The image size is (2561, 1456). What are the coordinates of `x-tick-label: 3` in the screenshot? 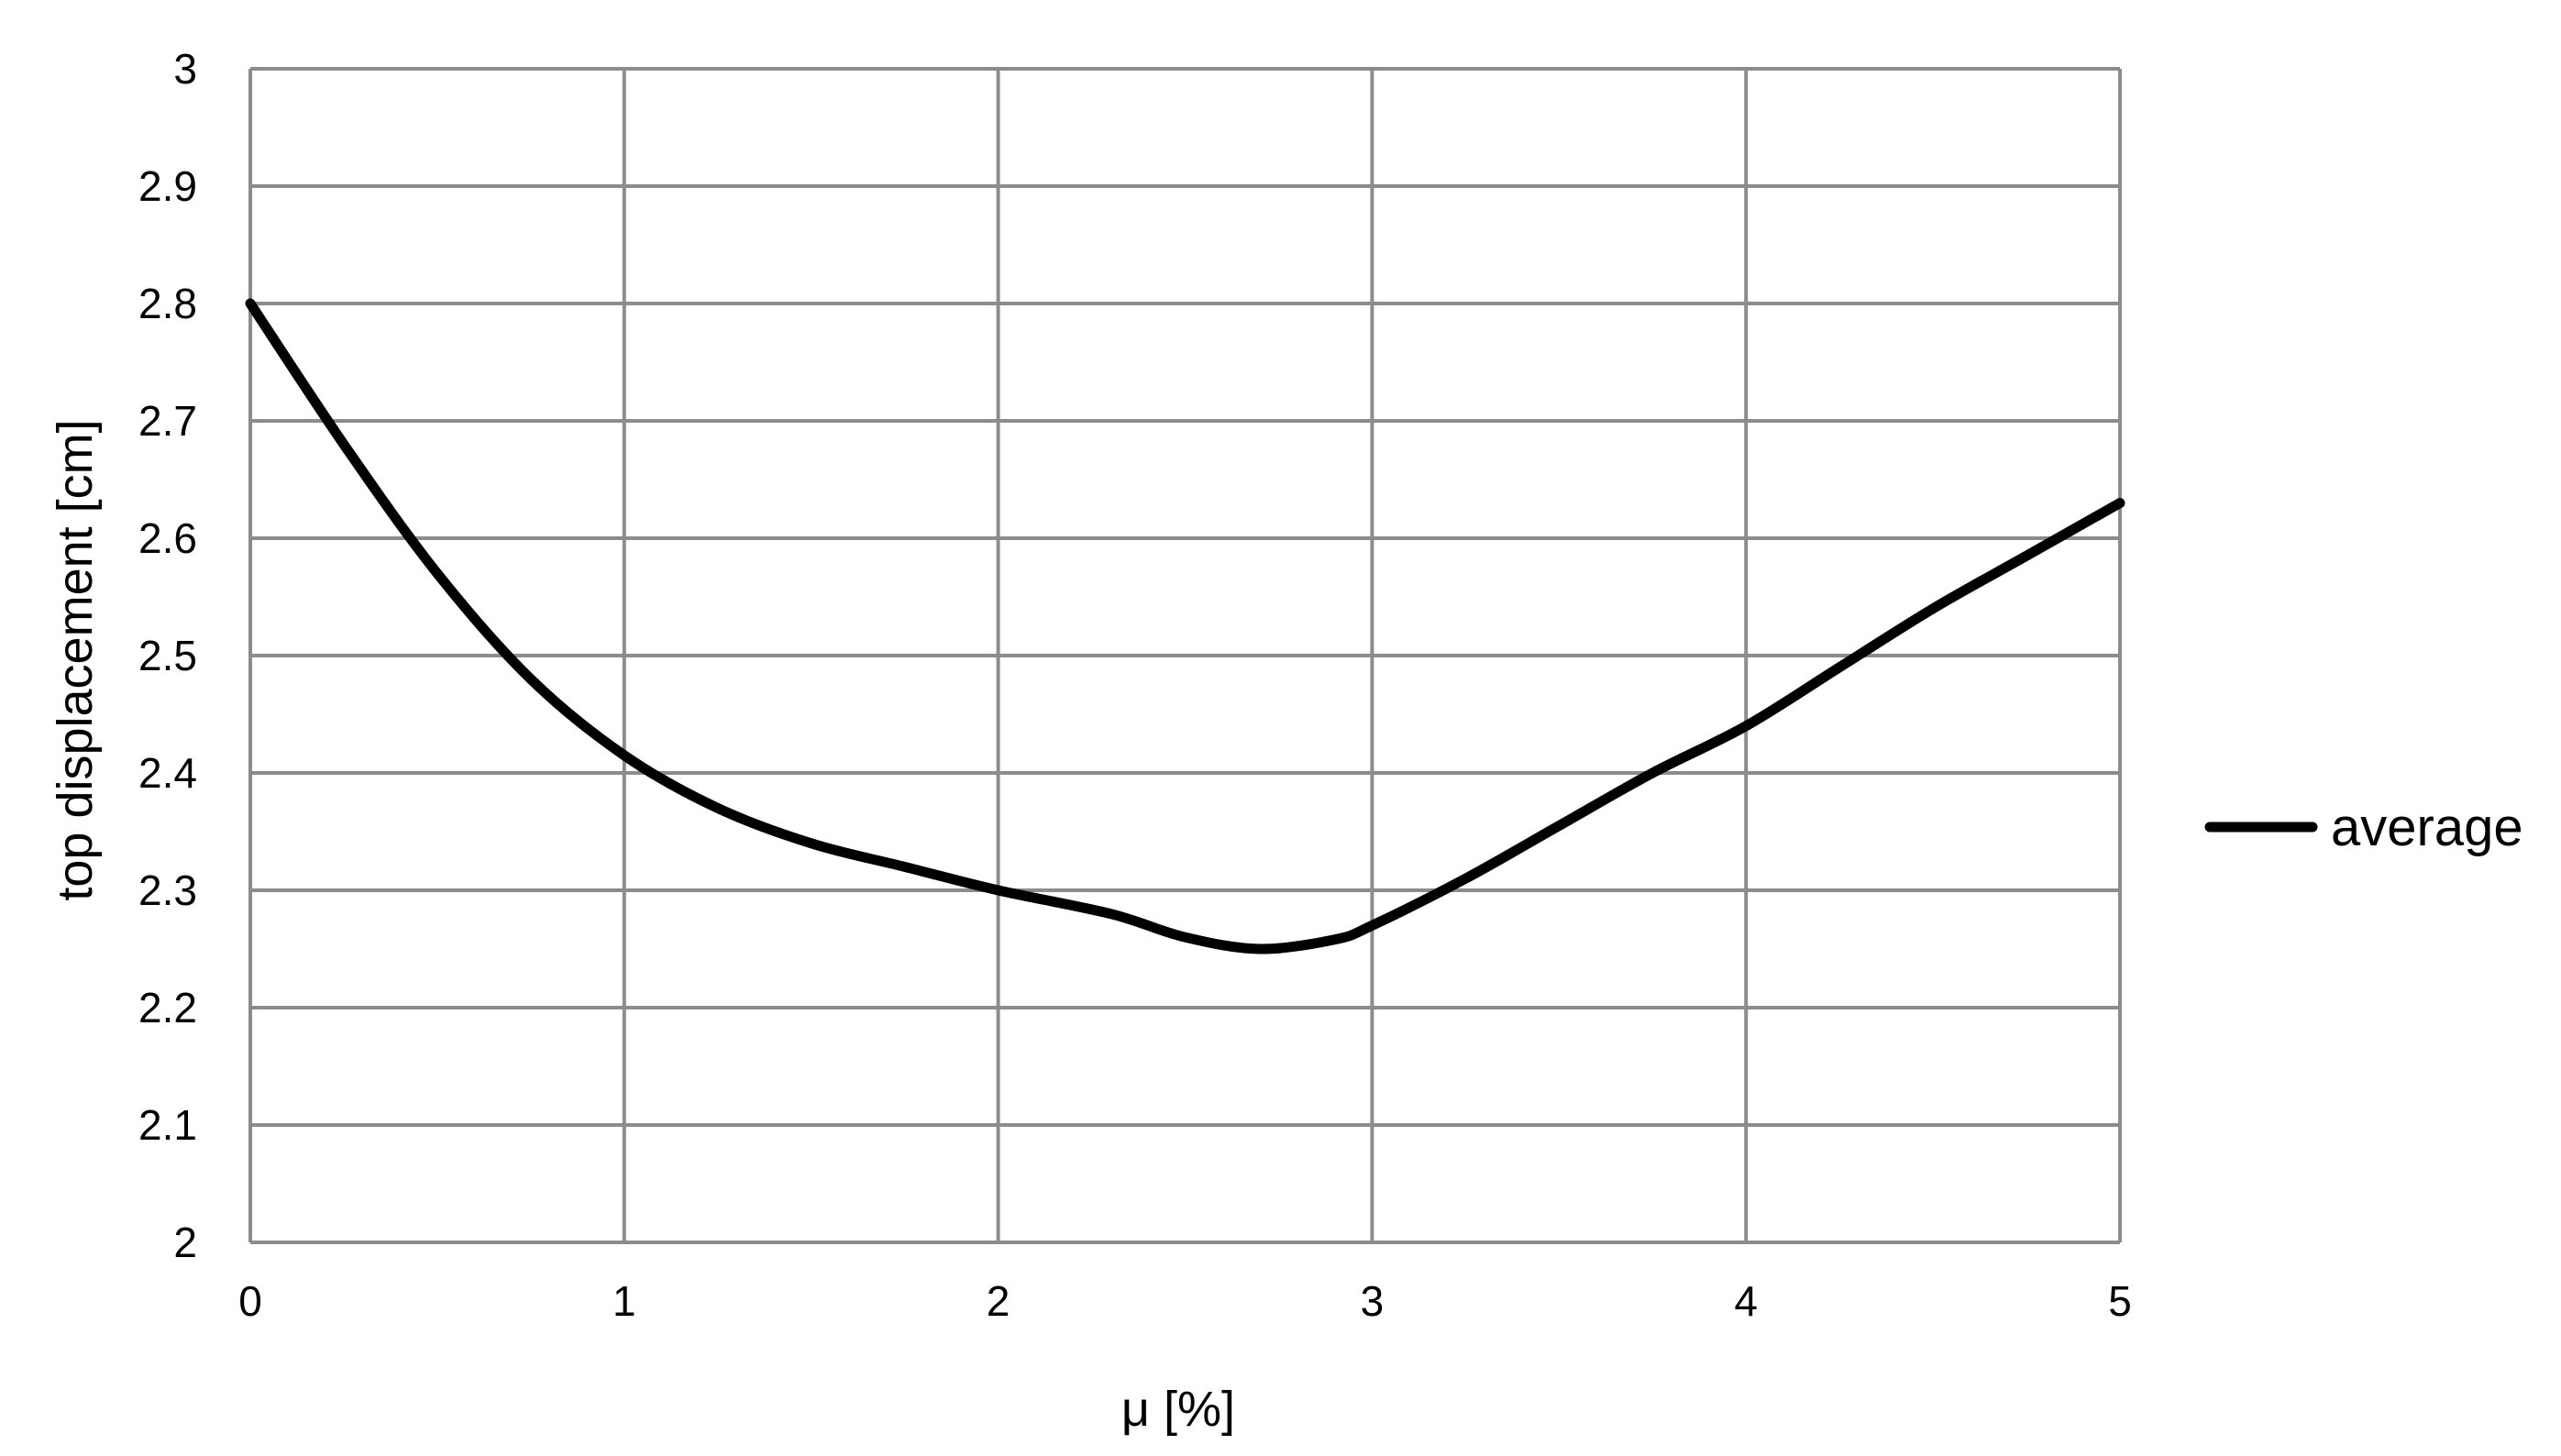 It's located at (1373, 1301).